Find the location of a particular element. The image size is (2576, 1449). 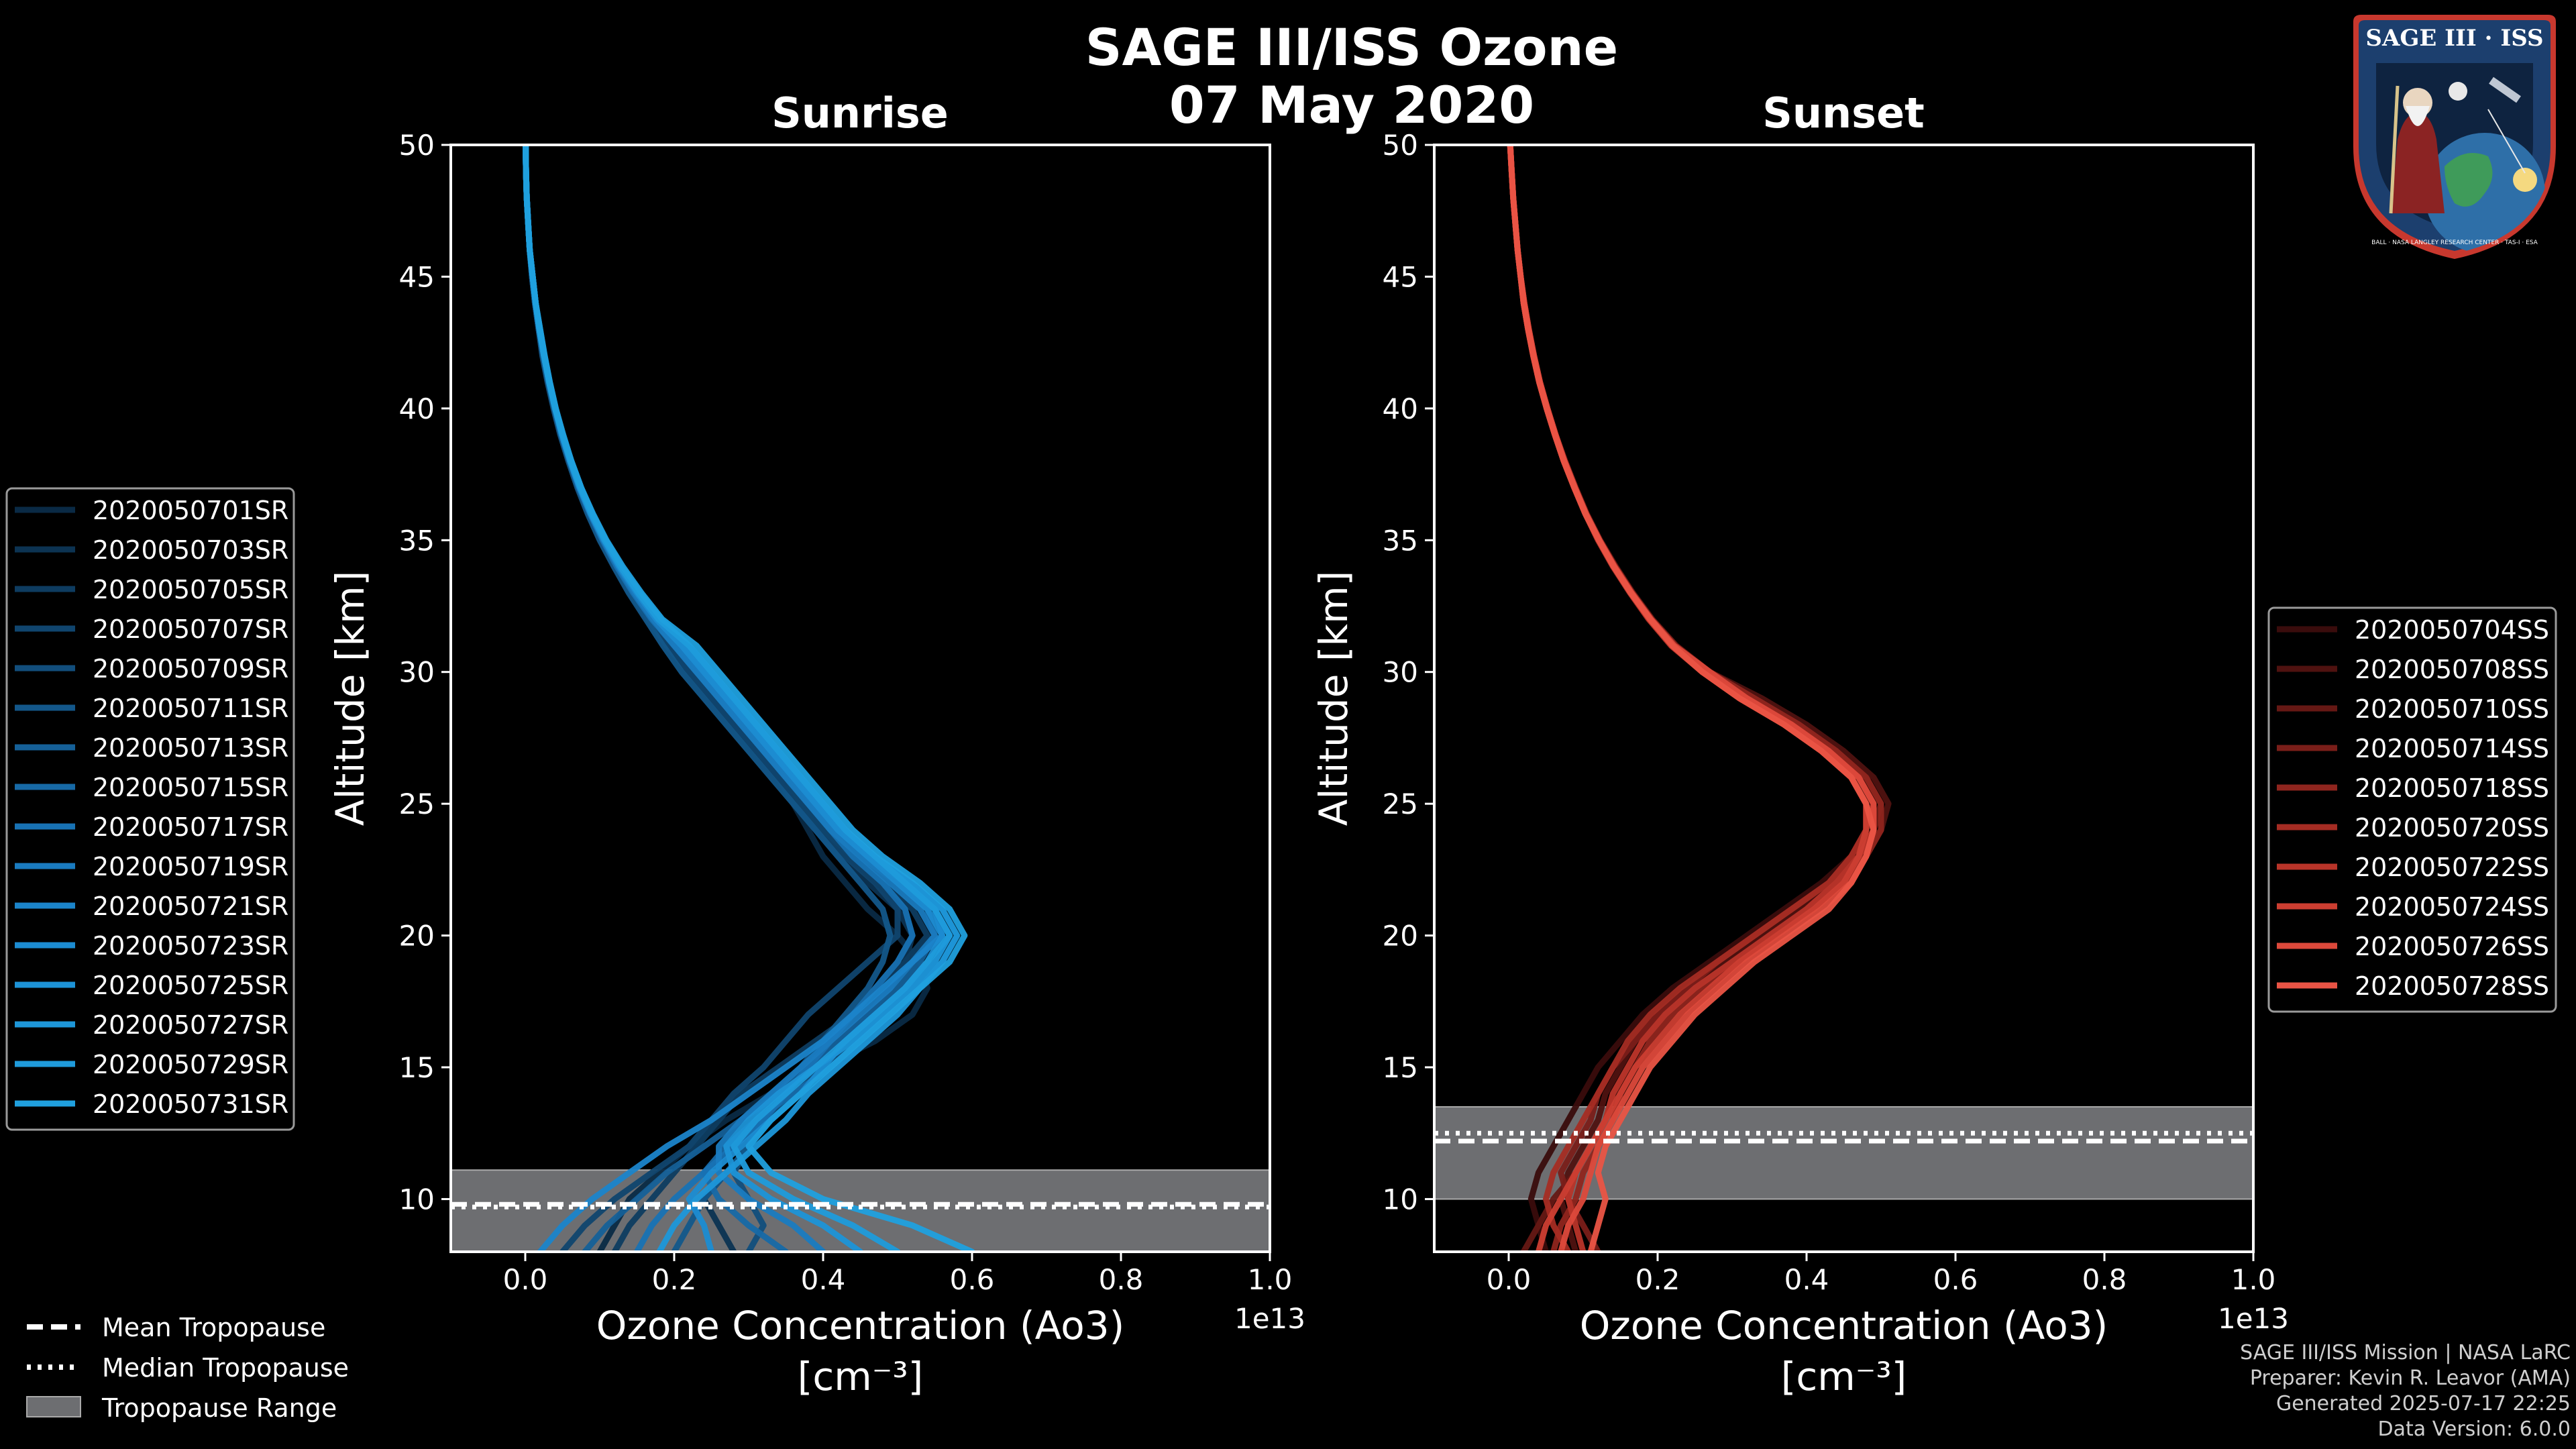

sunrise-legend-label: 2020050725SR is located at coordinates (190, 985).